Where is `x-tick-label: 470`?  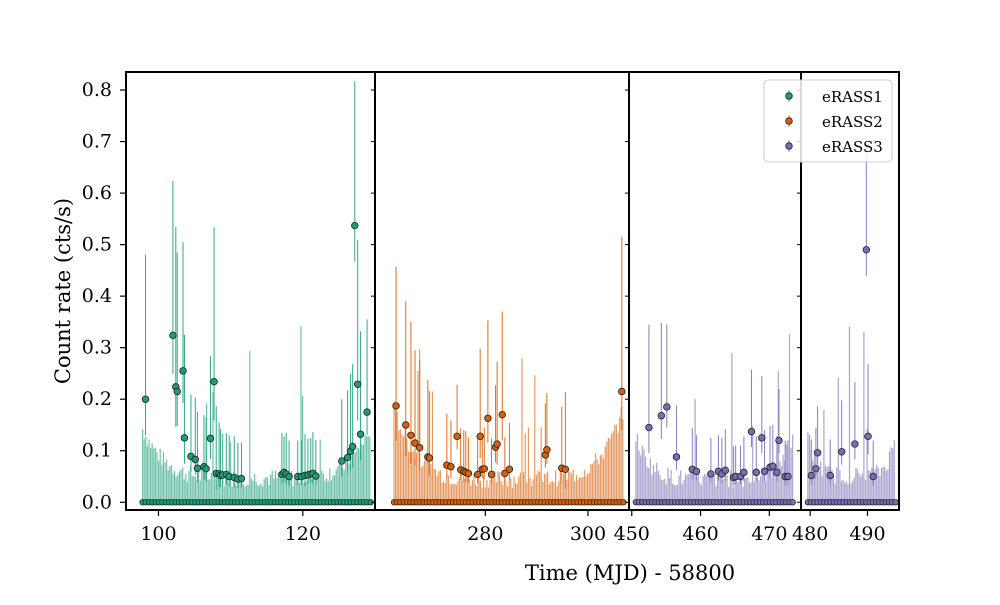 x-tick-label: 470 is located at coordinates (769, 534).